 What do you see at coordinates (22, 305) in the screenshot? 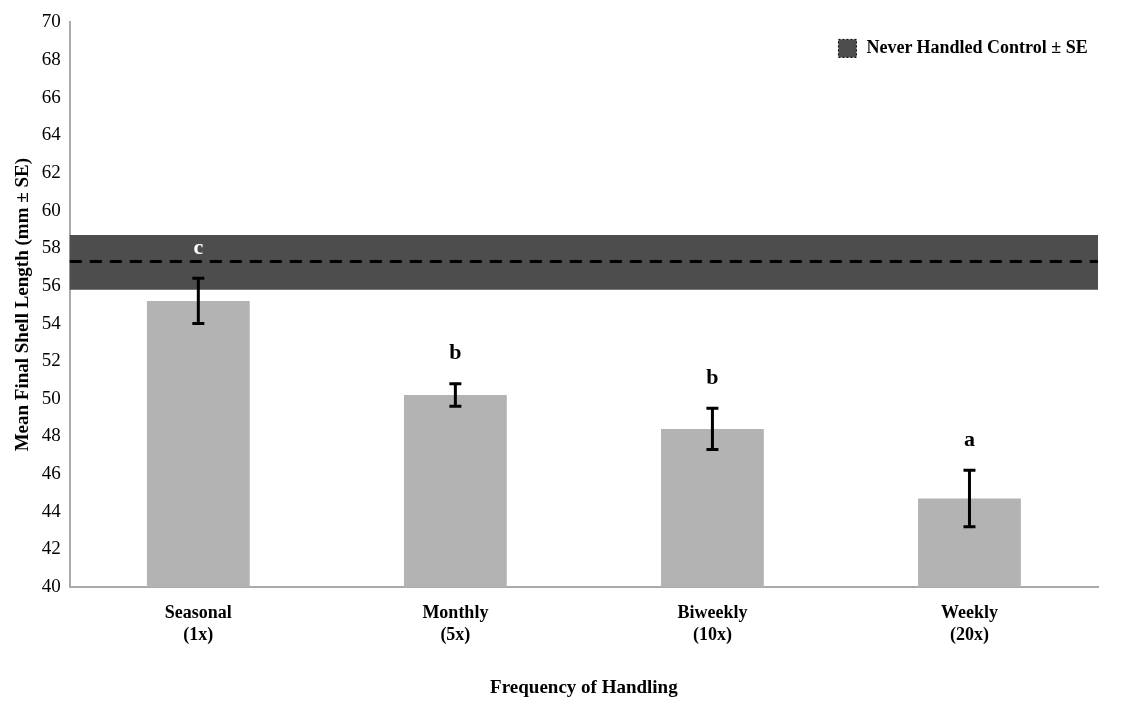
I see `y-axis-title: Mean Final Shell Length (mm ± SE)` at bounding box center [22, 305].